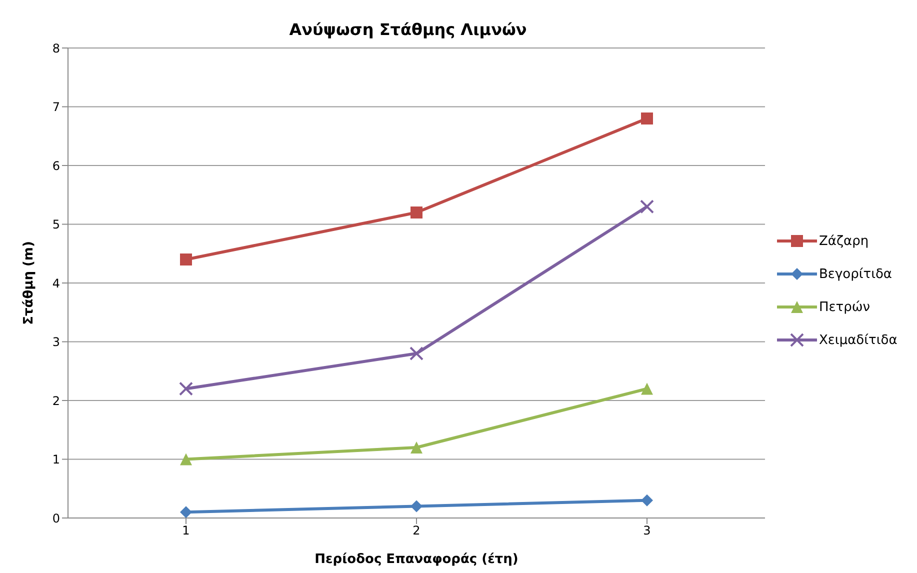 The image size is (917, 573). I want to click on y-axis-title: Στάθμη (m), so click(29, 283).